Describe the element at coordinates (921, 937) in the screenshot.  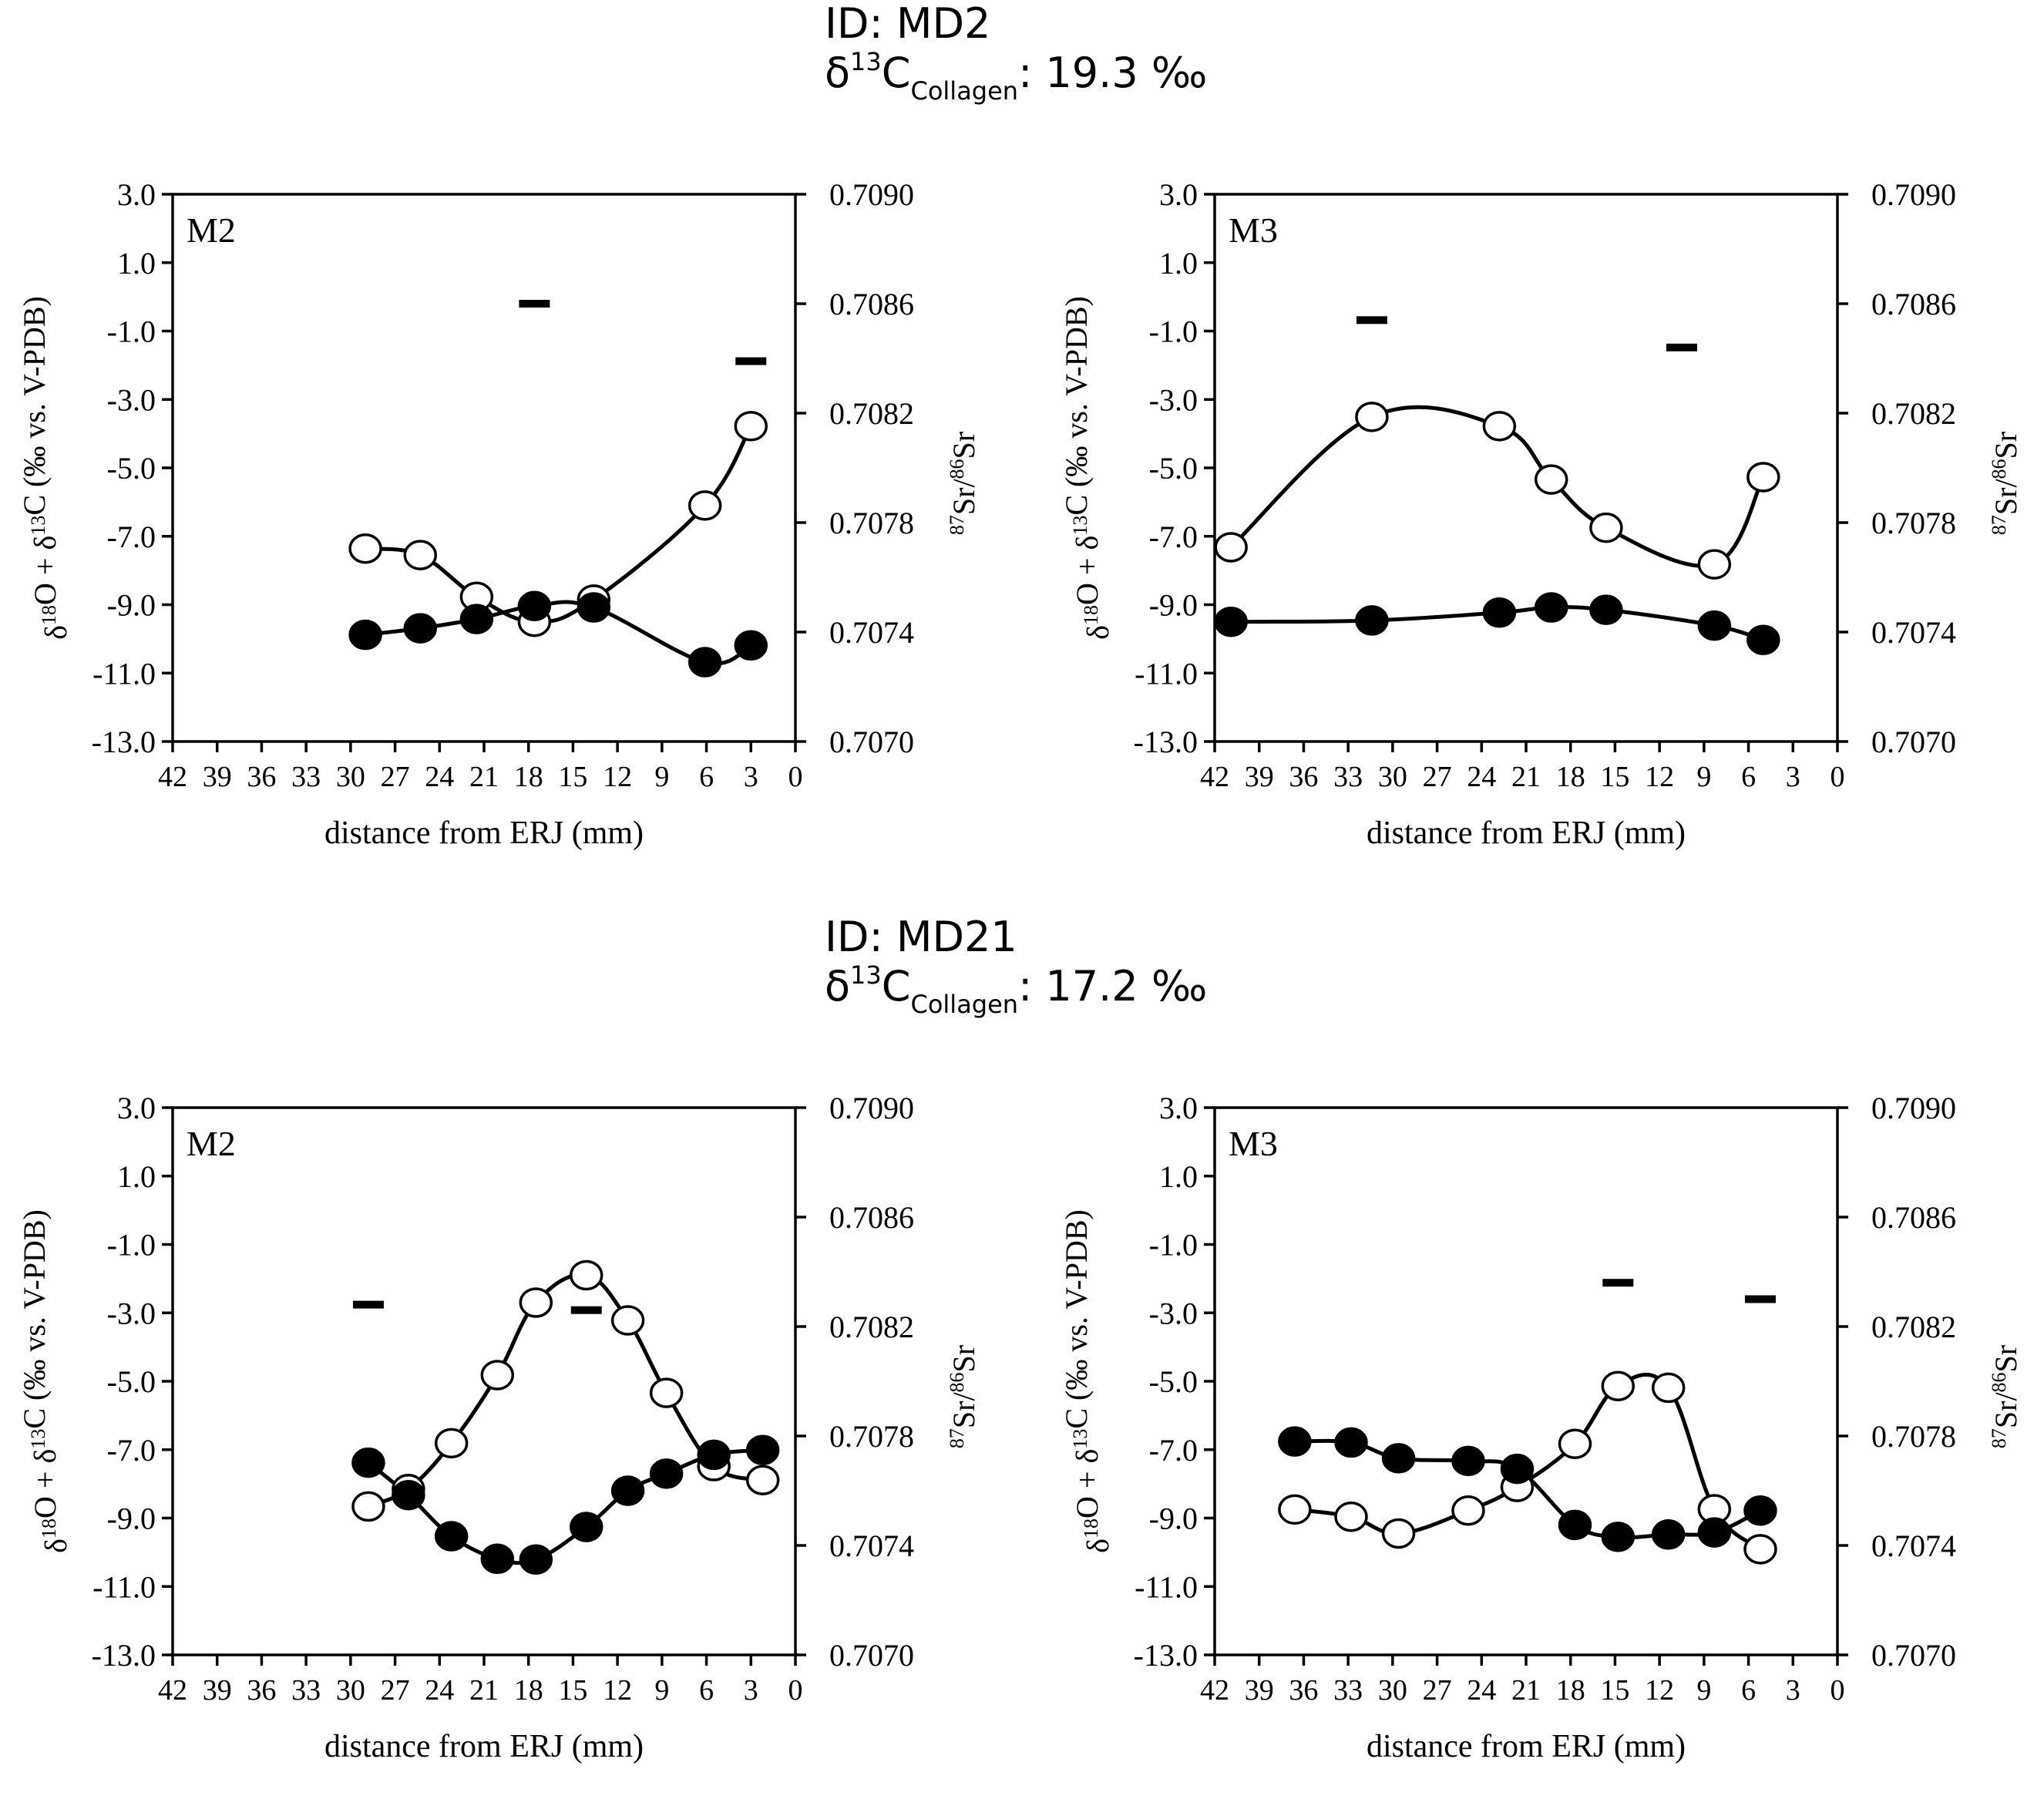
I see `specimen-id: ID: MD21` at that location.